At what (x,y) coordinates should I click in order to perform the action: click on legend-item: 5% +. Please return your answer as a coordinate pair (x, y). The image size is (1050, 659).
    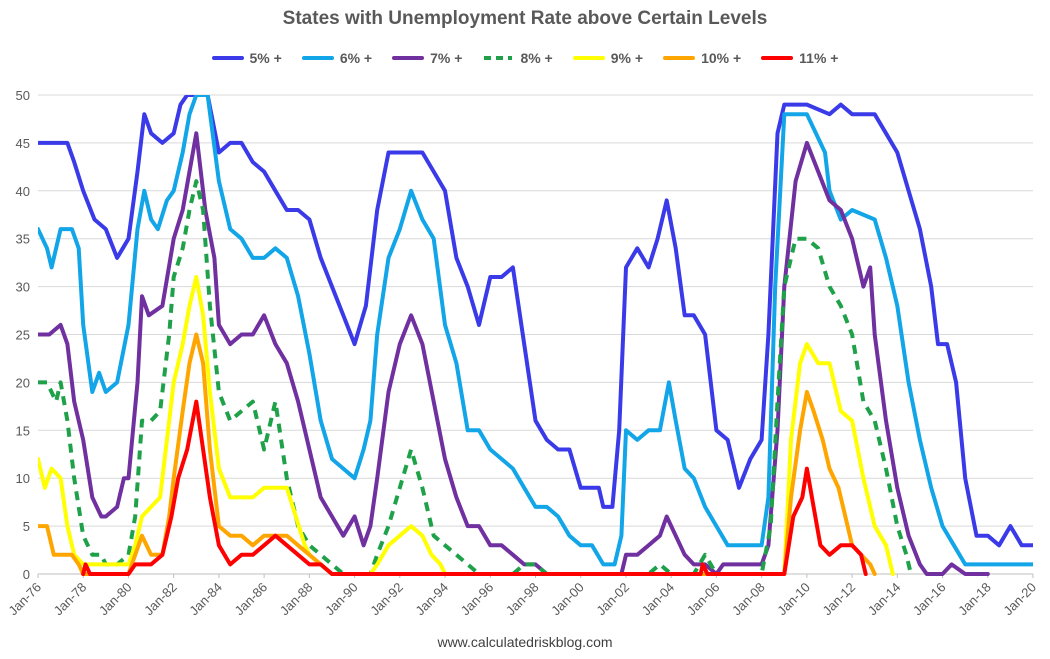
    Looking at the image, I should click on (246, 58).